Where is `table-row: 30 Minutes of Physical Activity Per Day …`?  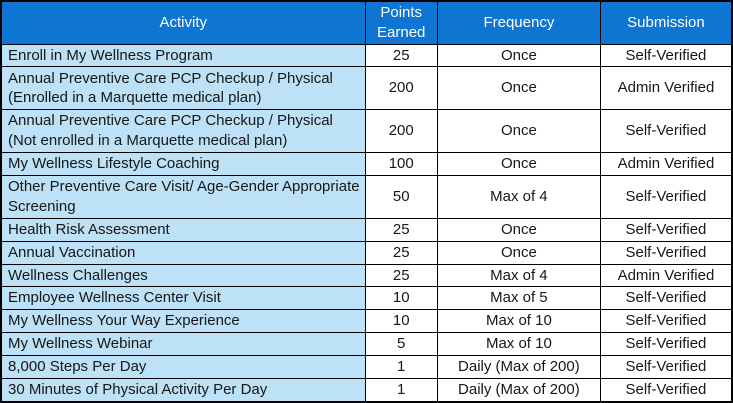 table-row: 30 Minutes of Physical Activity Per Day … is located at coordinates (366, 390).